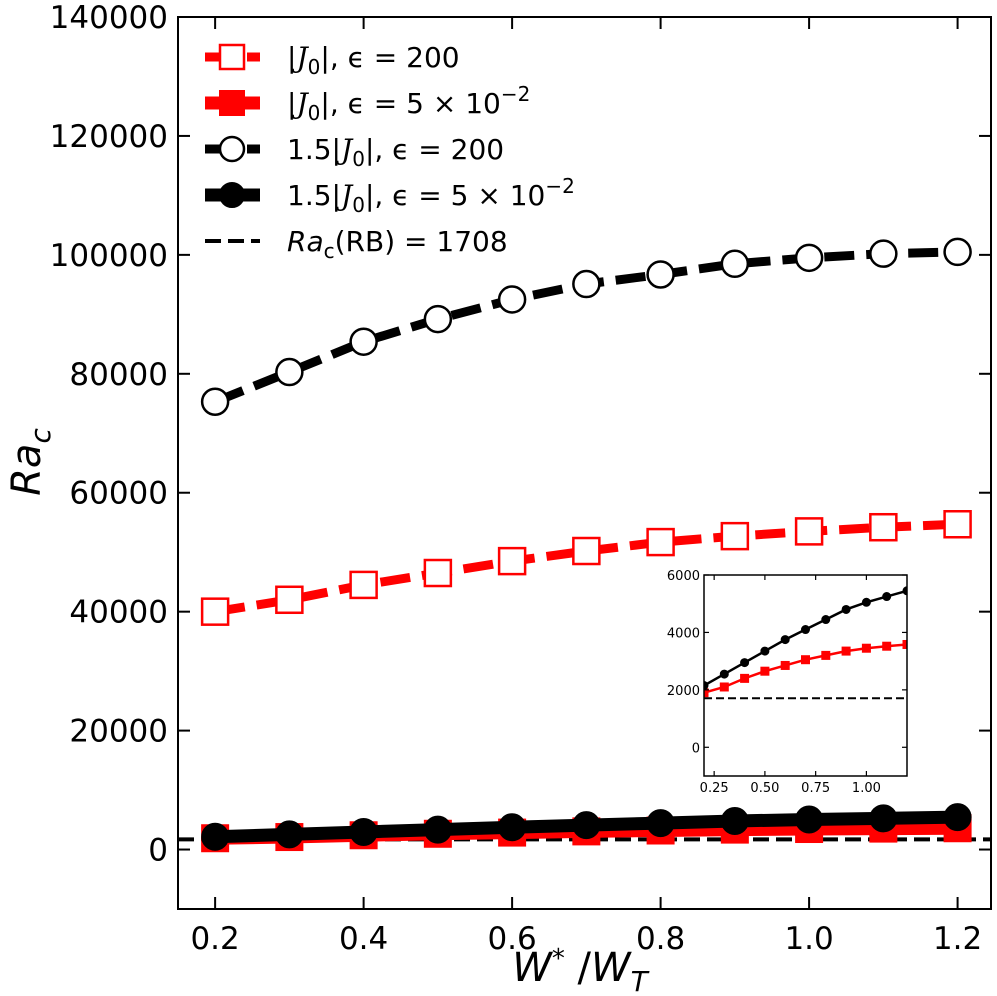  Describe the element at coordinates (815, 788) in the screenshot. I see `inset-x-tick-label: 0.75` at that location.